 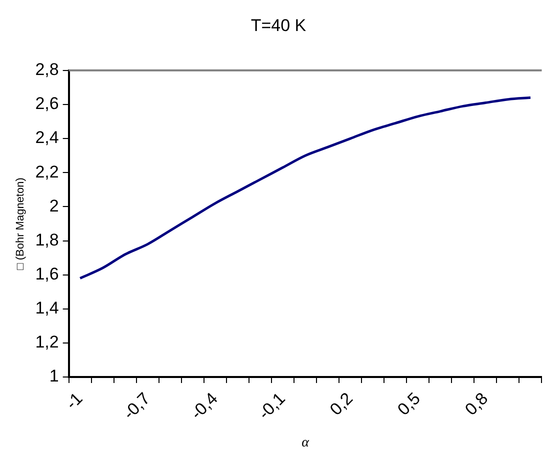 What do you see at coordinates (137, 406) in the screenshot?
I see `x-tick-label: -0,7` at bounding box center [137, 406].